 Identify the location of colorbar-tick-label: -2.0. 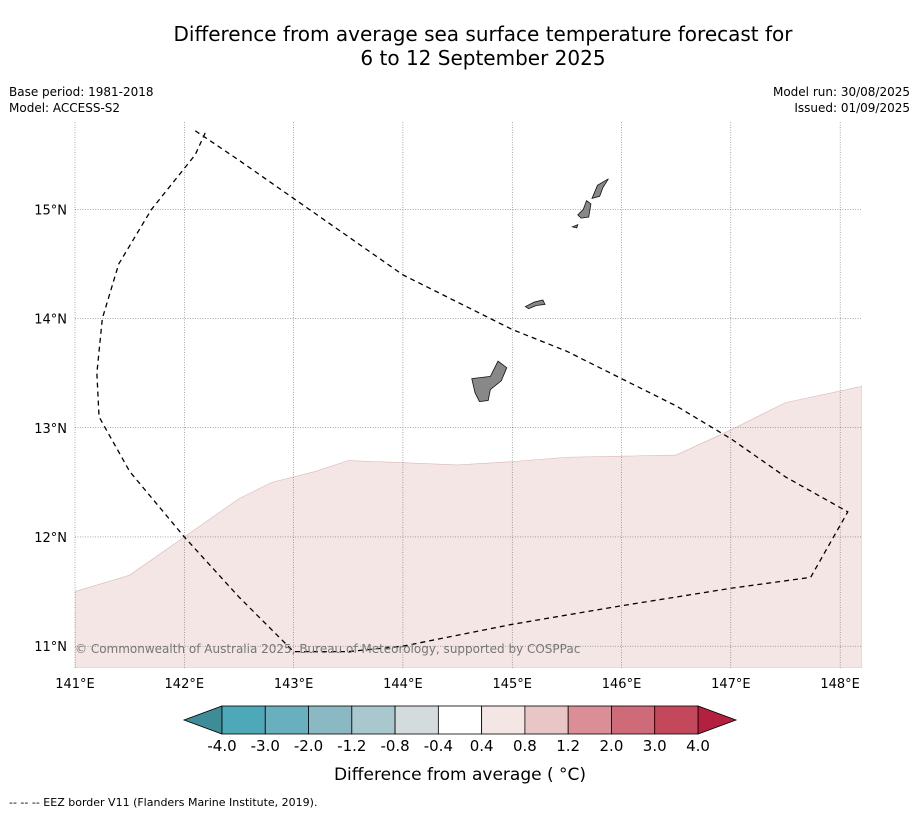
(308, 746).